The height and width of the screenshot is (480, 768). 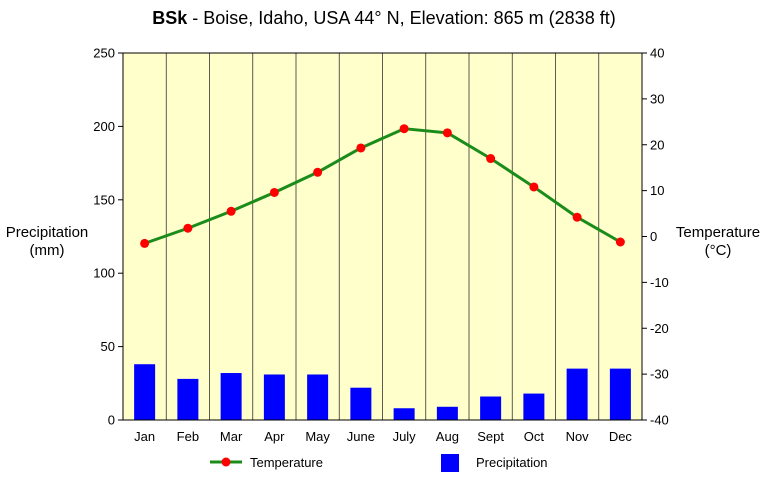 I want to click on legend: Temperature Precipitation, so click(x=379, y=463).